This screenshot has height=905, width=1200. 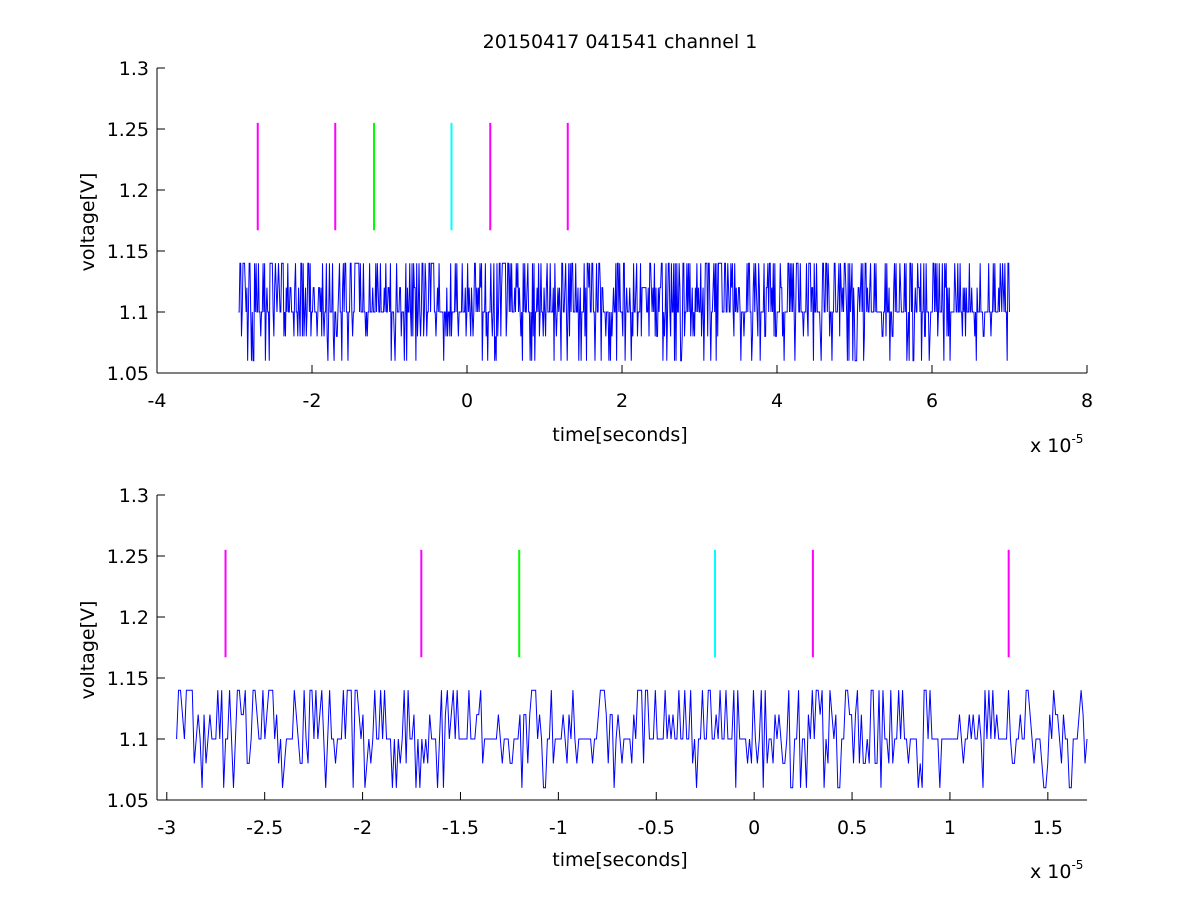 What do you see at coordinates (932, 401) in the screenshot?
I see `x-tick-label: 6` at bounding box center [932, 401].